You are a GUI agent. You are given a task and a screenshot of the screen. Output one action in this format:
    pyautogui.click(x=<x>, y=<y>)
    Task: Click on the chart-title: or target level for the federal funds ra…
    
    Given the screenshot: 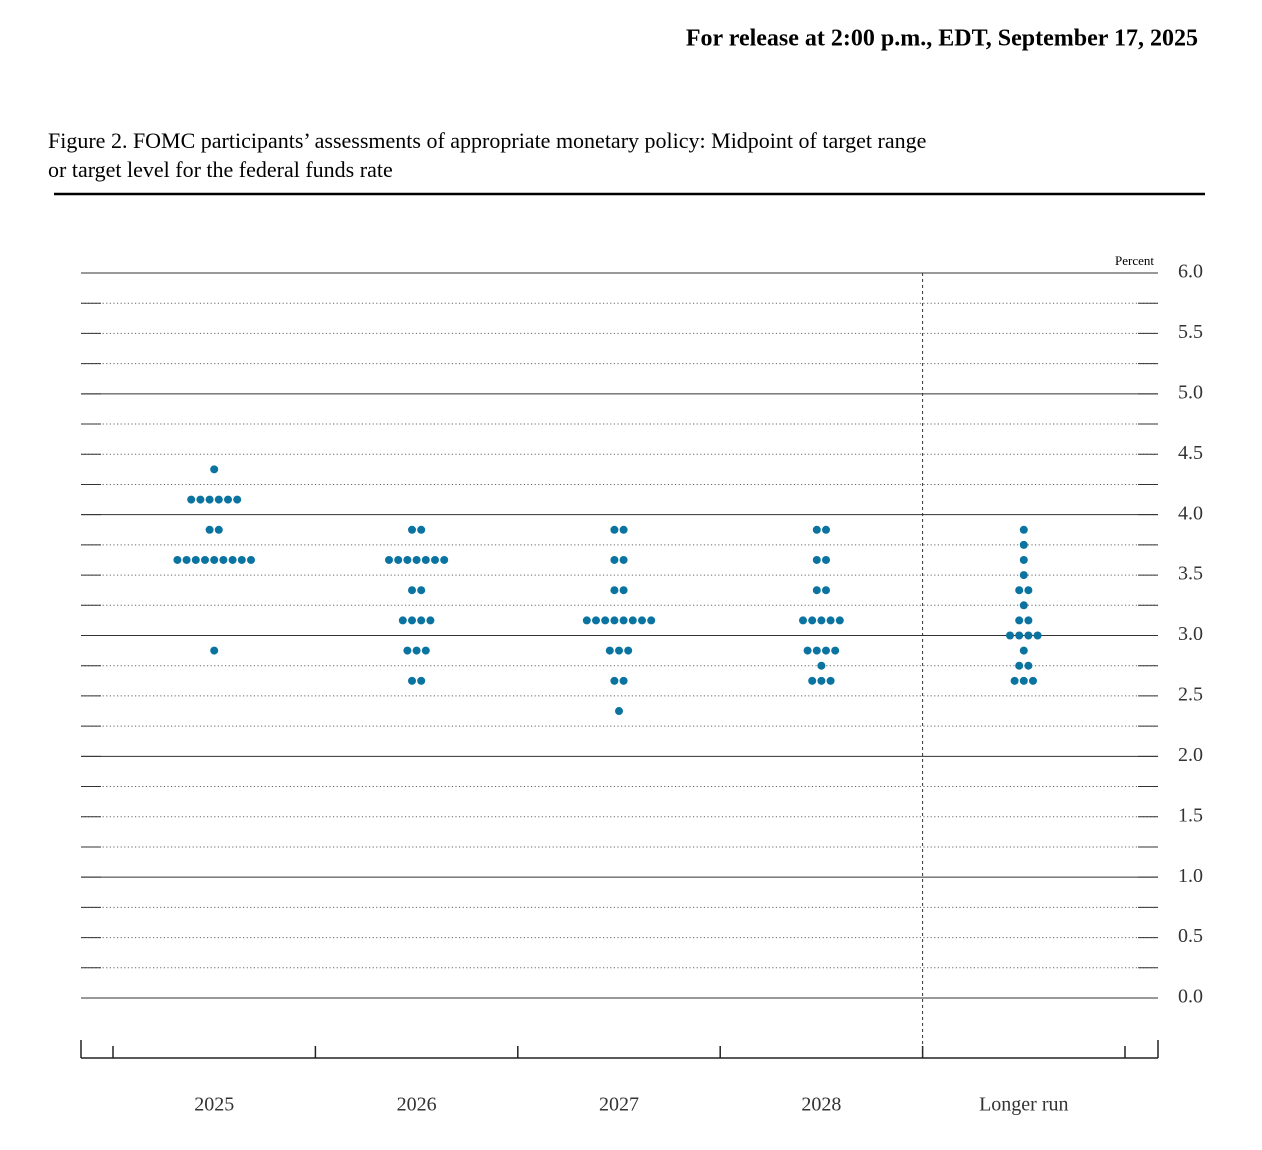 What is the action you would take?
    pyautogui.click(x=220, y=169)
    